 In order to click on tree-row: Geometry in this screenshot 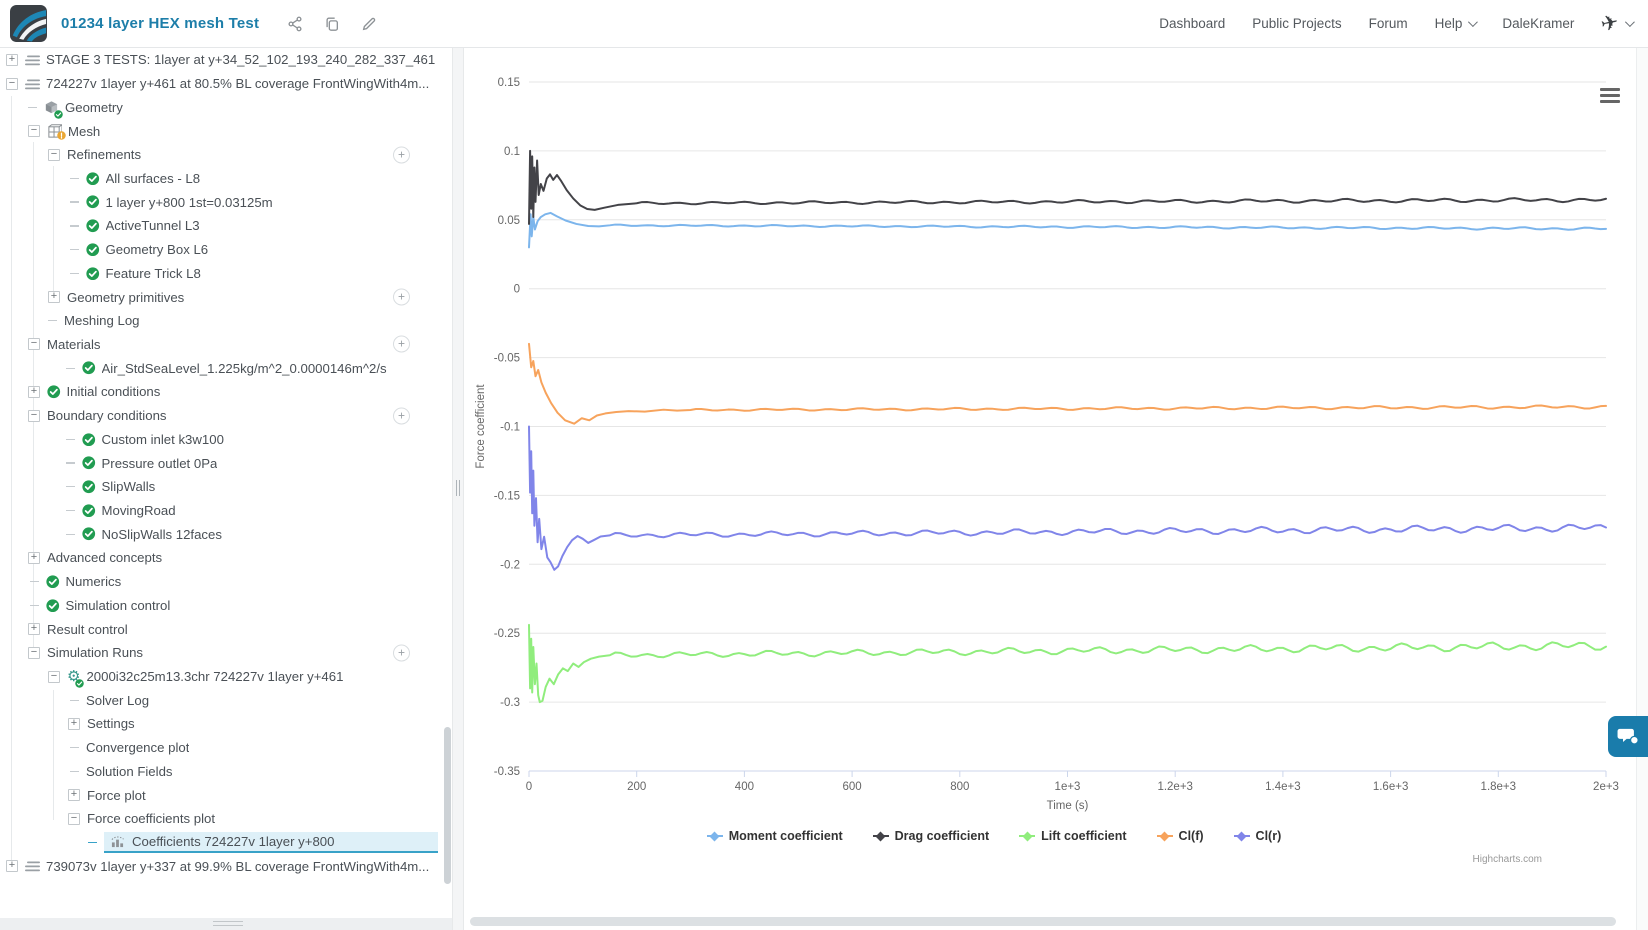, I will do `click(226, 107)`.